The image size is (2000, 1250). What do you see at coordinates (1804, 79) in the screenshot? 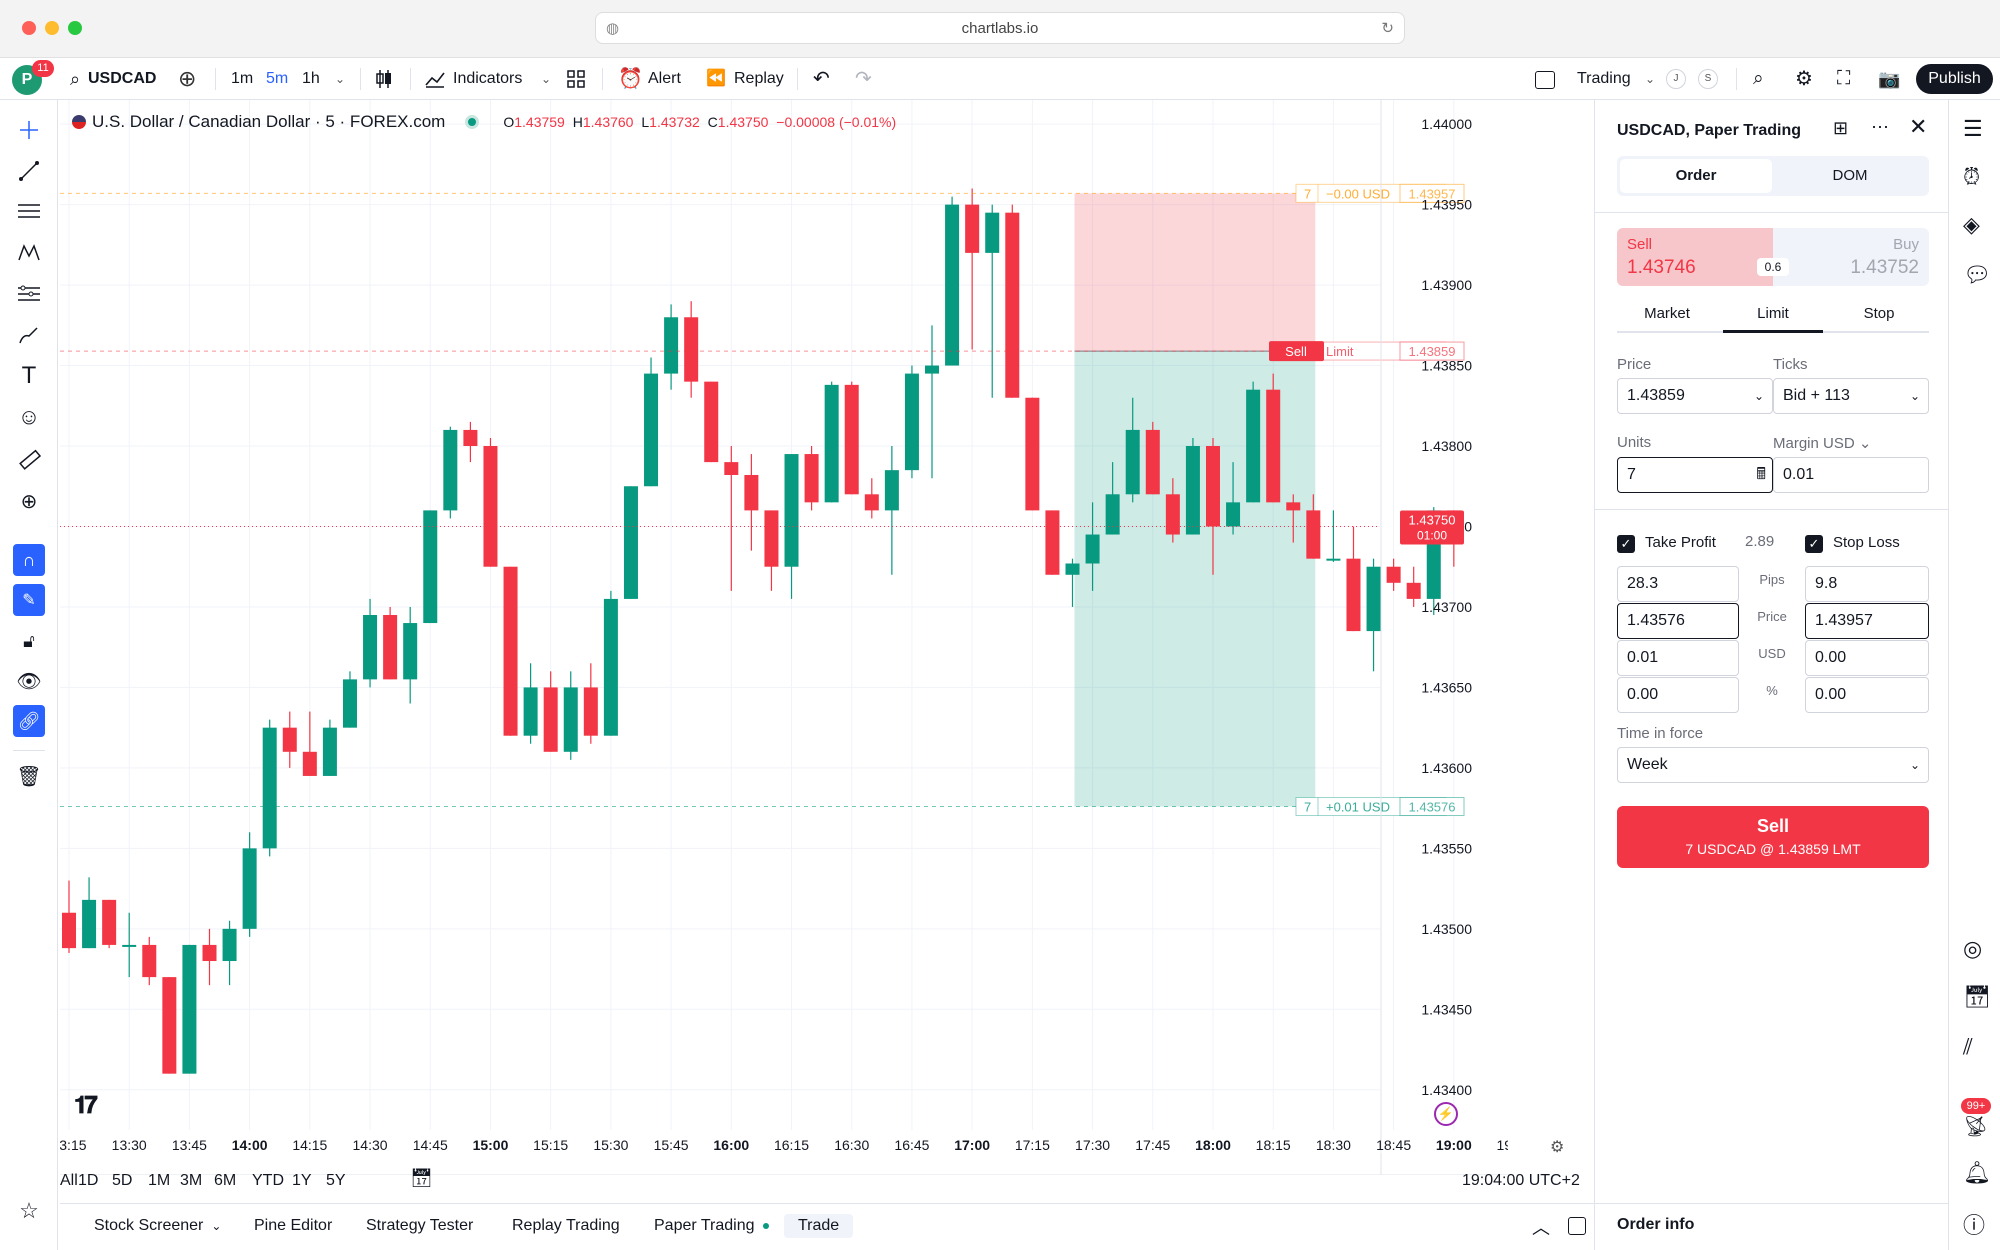
I see `settings-gear-icon: ⚙` at bounding box center [1804, 79].